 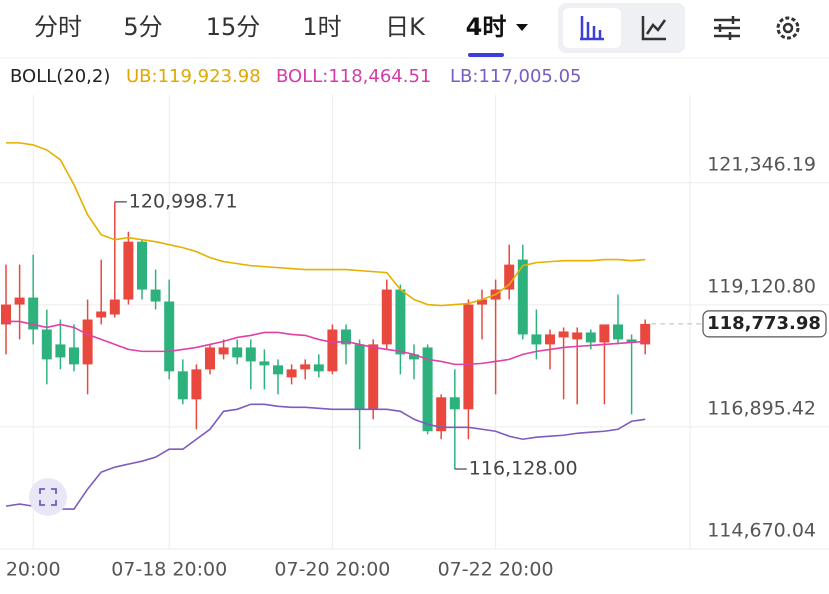 What do you see at coordinates (233, 27) in the screenshot?
I see `tab: 15分` at bounding box center [233, 27].